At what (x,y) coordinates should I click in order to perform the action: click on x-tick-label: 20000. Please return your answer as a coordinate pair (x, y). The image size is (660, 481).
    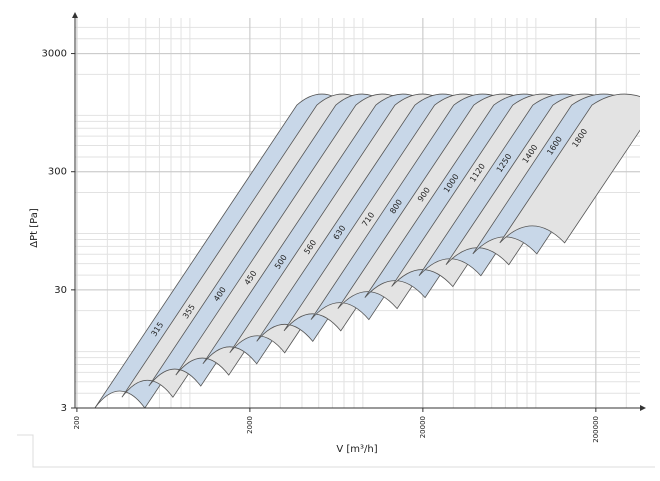
    Looking at the image, I should click on (423, 427).